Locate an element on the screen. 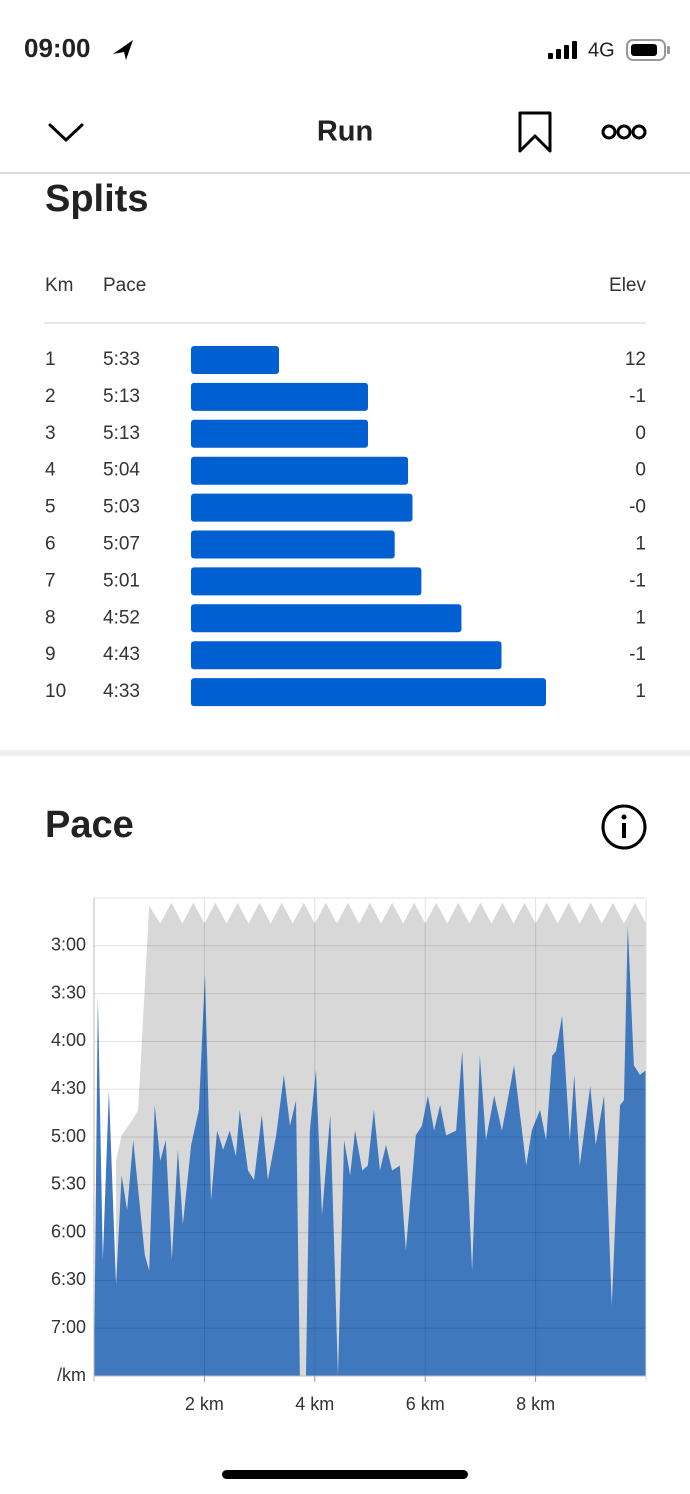  pace-title: Pace is located at coordinates (89, 825).